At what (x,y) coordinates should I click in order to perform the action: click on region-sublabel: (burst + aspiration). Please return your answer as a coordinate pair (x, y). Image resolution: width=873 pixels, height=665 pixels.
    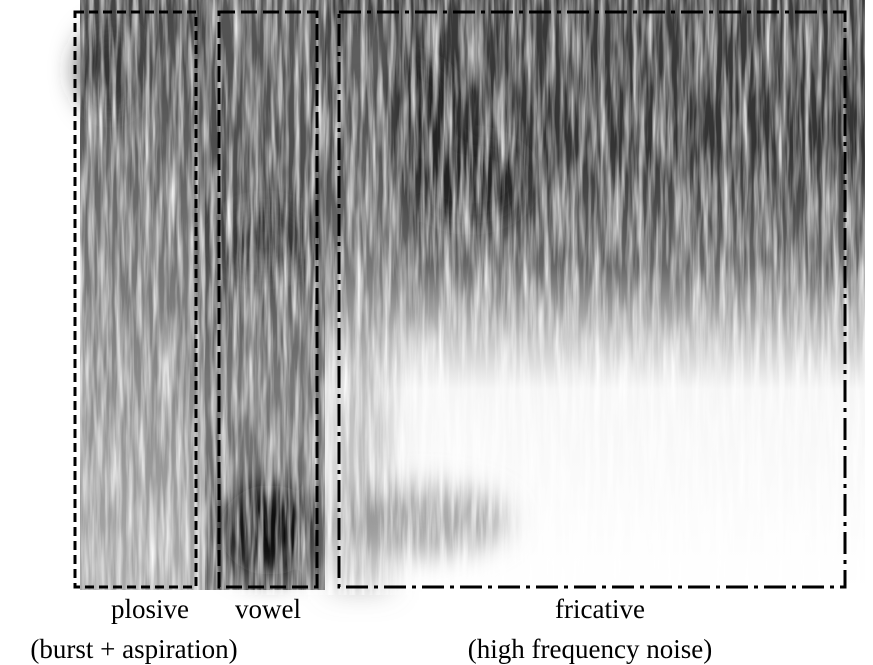
    Looking at the image, I should click on (133, 649).